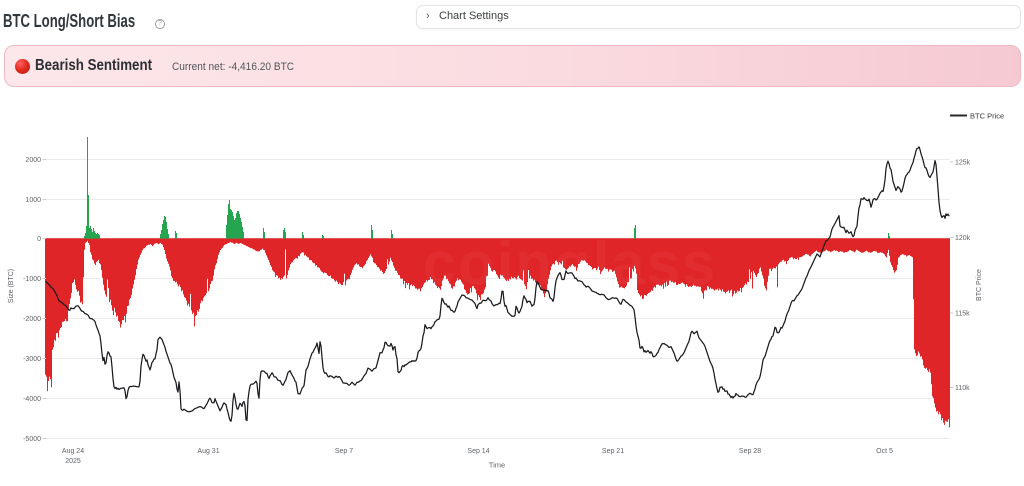  What do you see at coordinates (32, 439) in the screenshot?
I see `svg-text: -5000` at bounding box center [32, 439].